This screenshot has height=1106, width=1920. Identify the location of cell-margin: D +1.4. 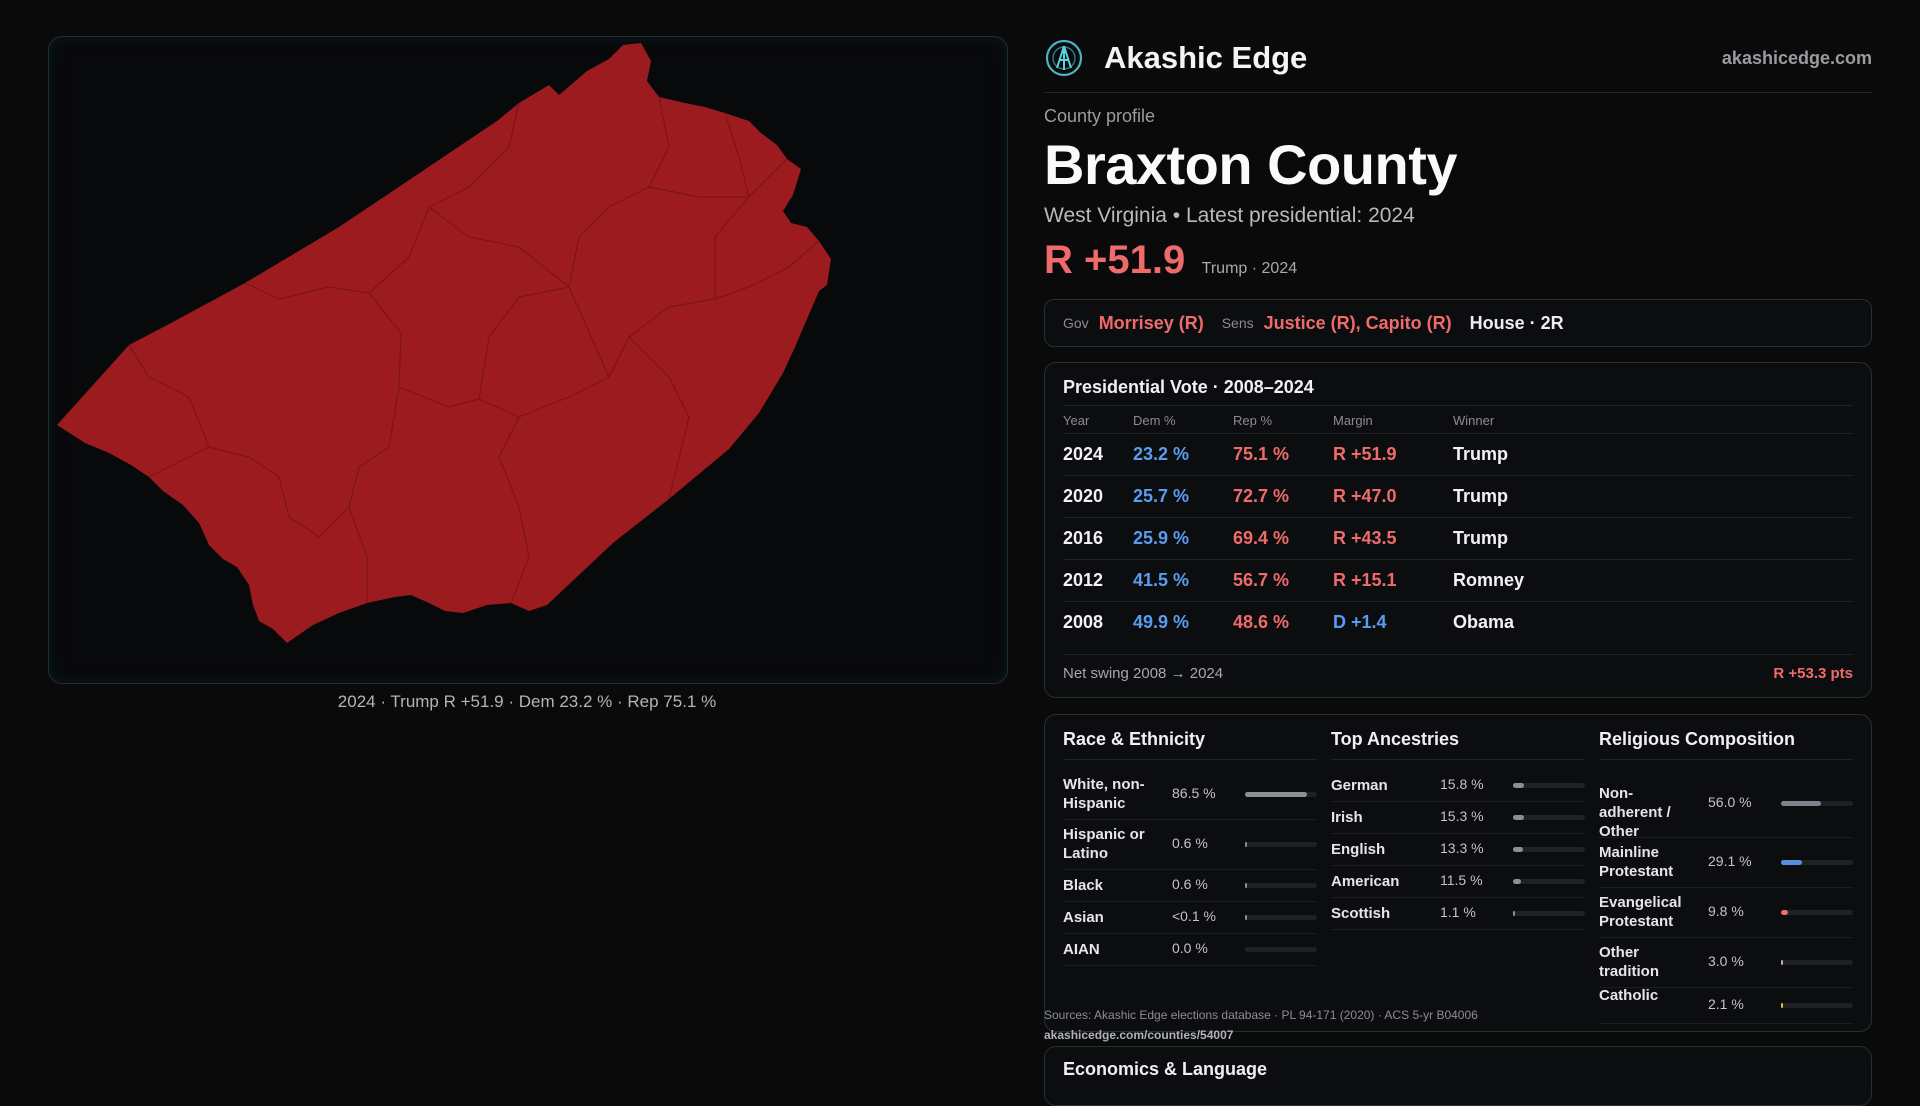
(1360, 622).